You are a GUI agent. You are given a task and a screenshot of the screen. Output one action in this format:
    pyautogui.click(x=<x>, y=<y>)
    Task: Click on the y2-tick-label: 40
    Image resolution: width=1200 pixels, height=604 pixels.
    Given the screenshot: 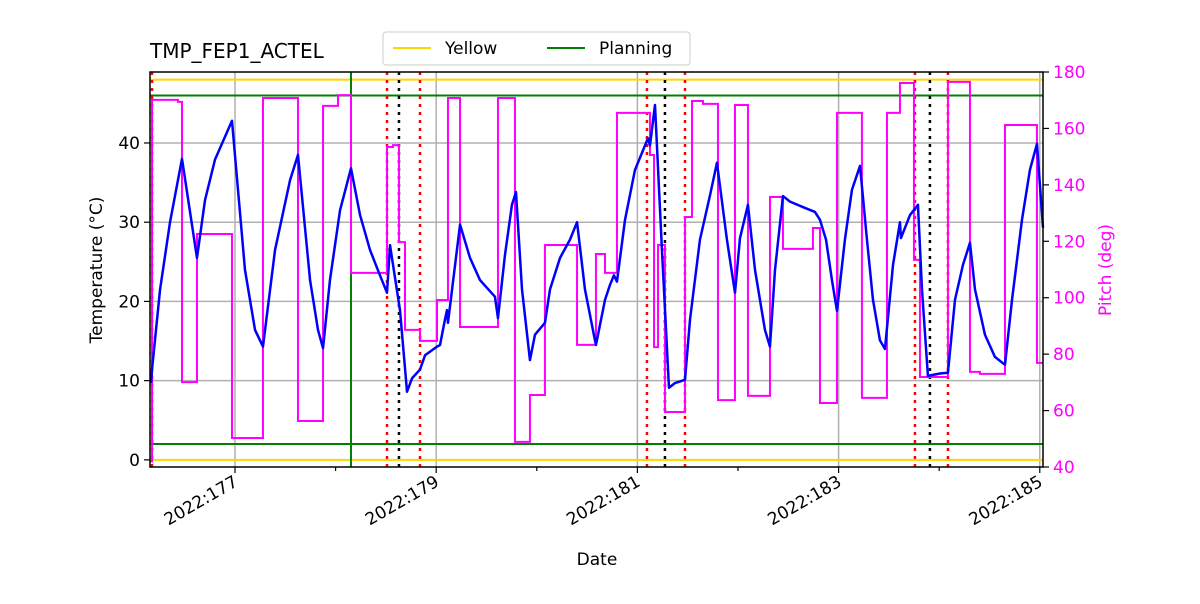 What is the action you would take?
    pyautogui.click(x=1064, y=468)
    